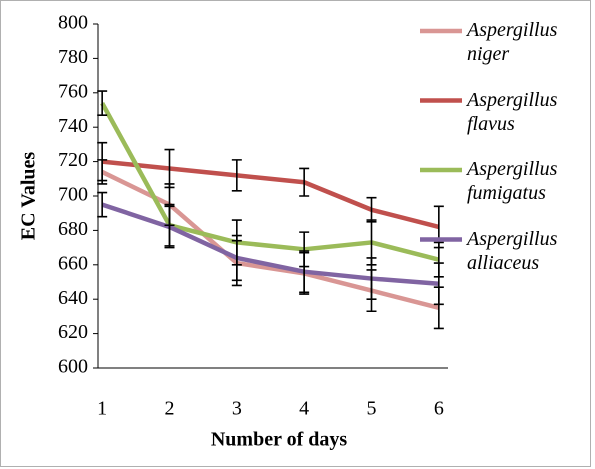  I want to click on x-tick-label: 5, so click(372, 409).